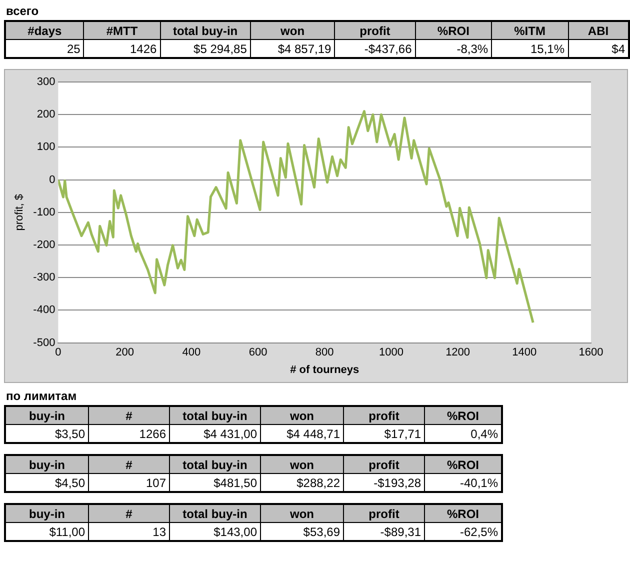 Image resolution: width=630 pixels, height=564 pixels. Describe the element at coordinates (20, 212) in the screenshot. I see `y-axis-title: profit, $` at that location.